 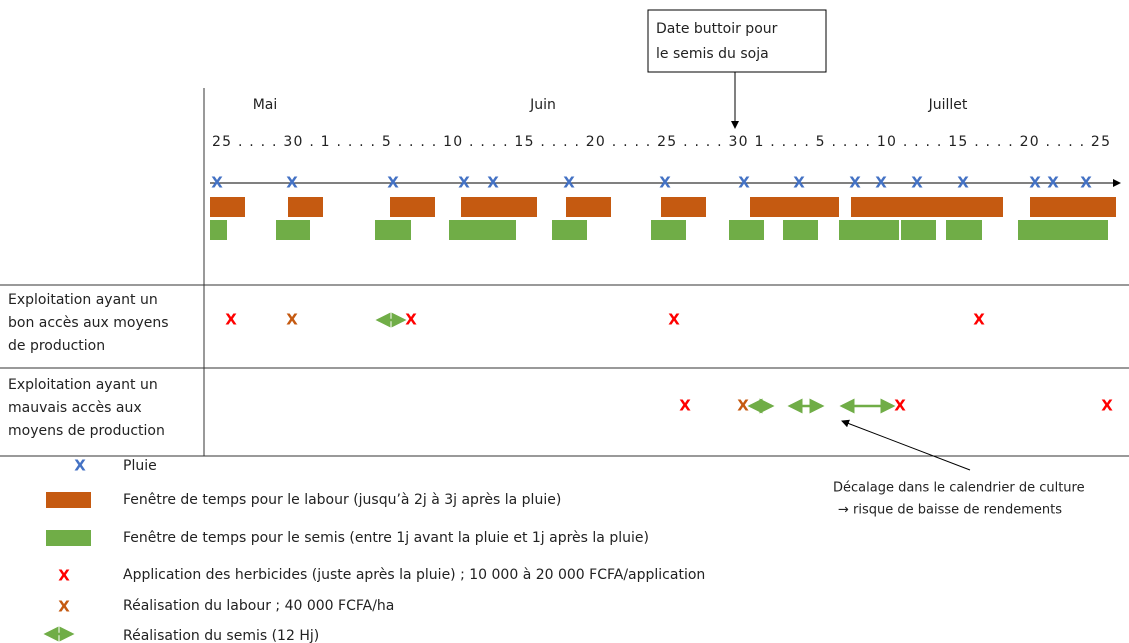 What do you see at coordinates (948, 105) in the screenshot?
I see `month: Juillet` at bounding box center [948, 105].